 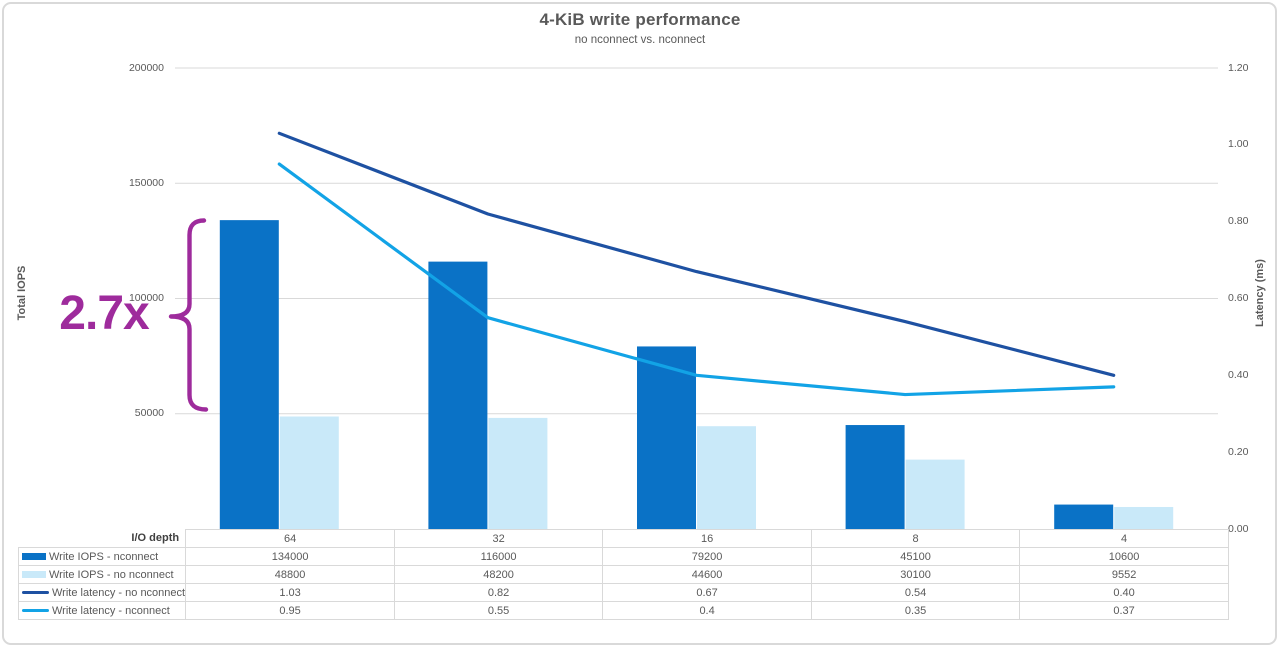 What do you see at coordinates (1238, 67) in the screenshot?
I see `y-right-tick-label: 1.20` at bounding box center [1238, 67].